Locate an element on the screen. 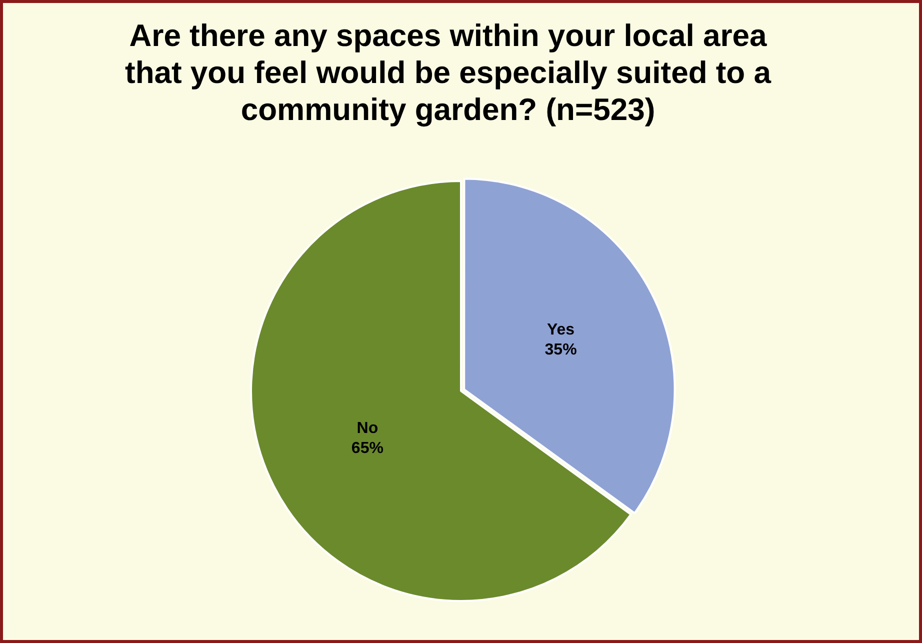  chart-title: Are there any spaces within your local area that you feel would be especially suited to a community garden? (n=523) is located at coordinates (448, 72).